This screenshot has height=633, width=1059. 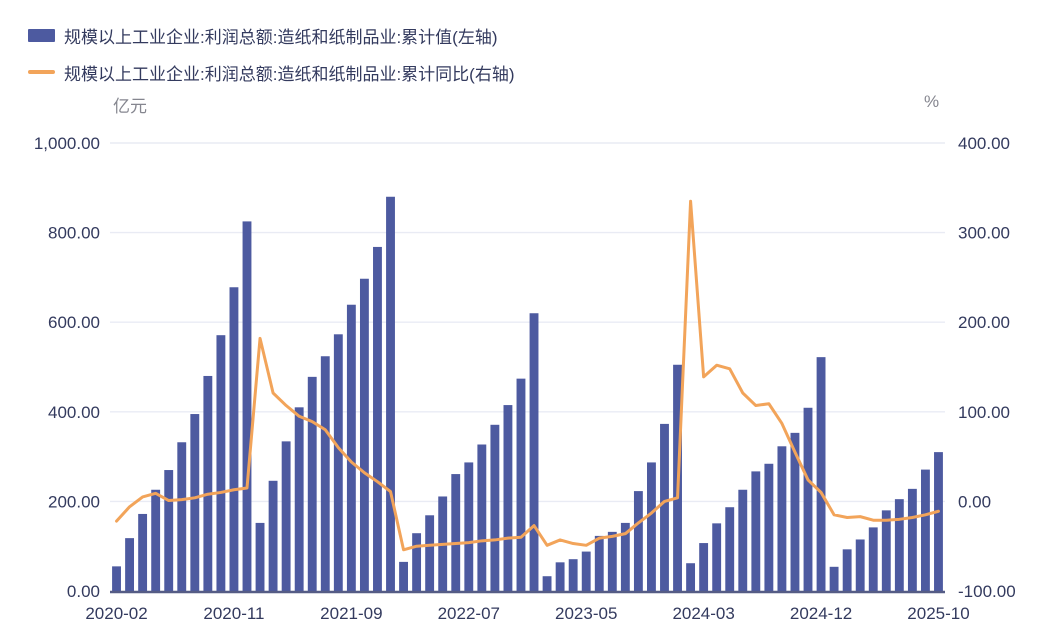 I want to click on right-axis-tick-label: -100.00, so click(x=987, y=591).